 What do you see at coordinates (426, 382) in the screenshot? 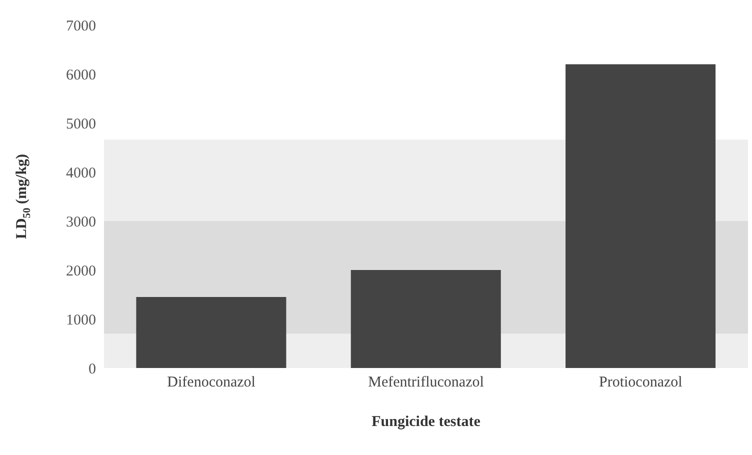
I see `x-tick-label: Mefentrifluconazol` at bounding box center [426, 382].